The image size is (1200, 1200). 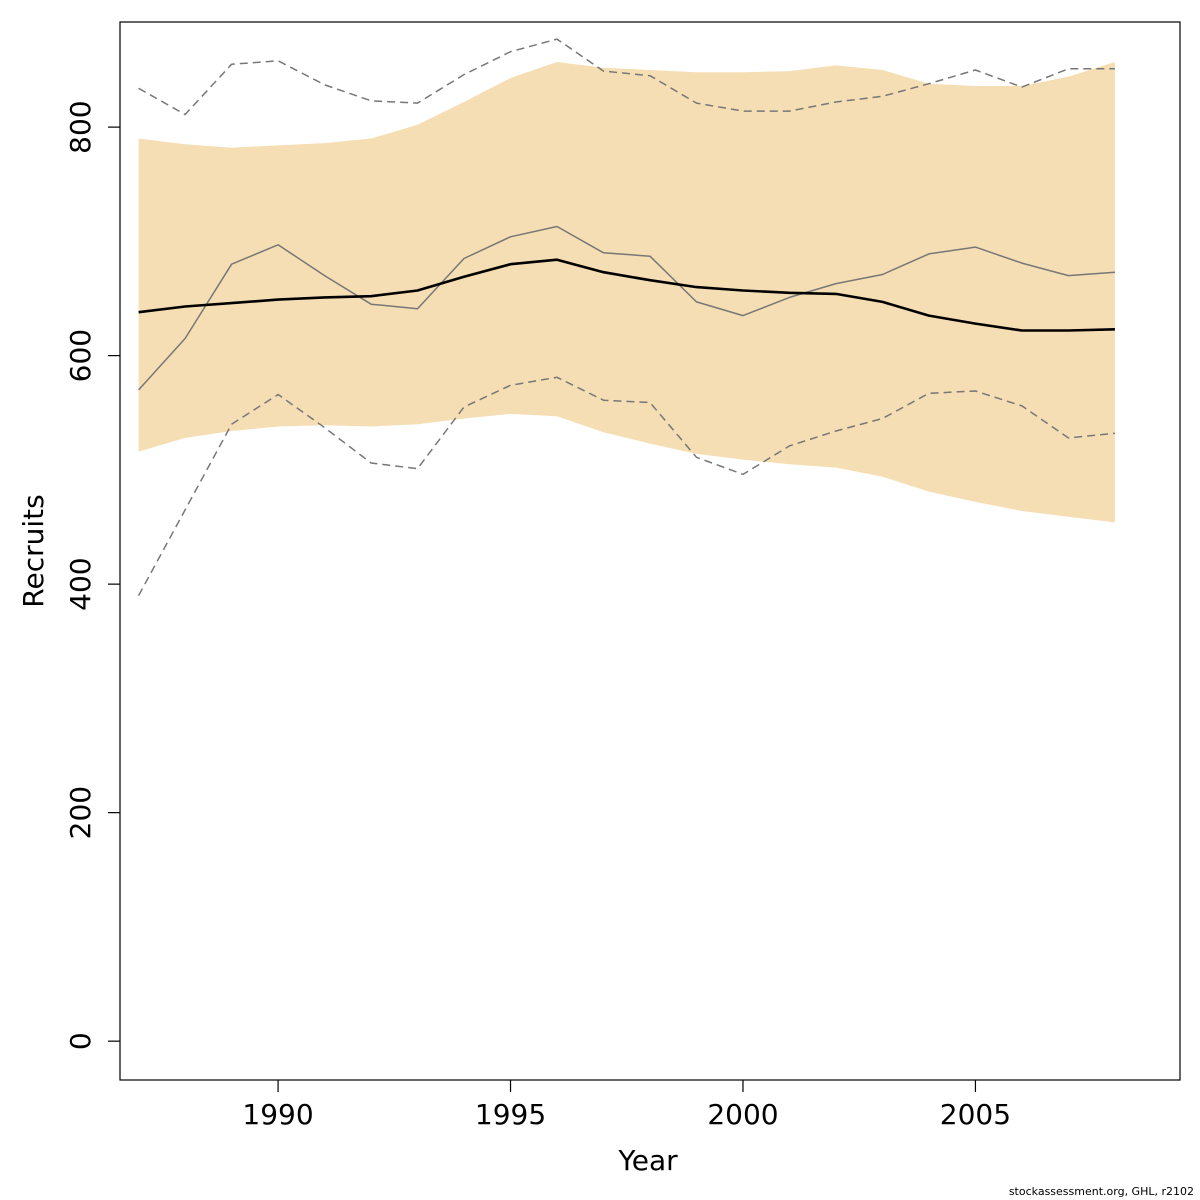 What do you see at coordinates (80, 126) in the screenshot?
I see `y-tick-label: 800` at bounding box center [80, 126].